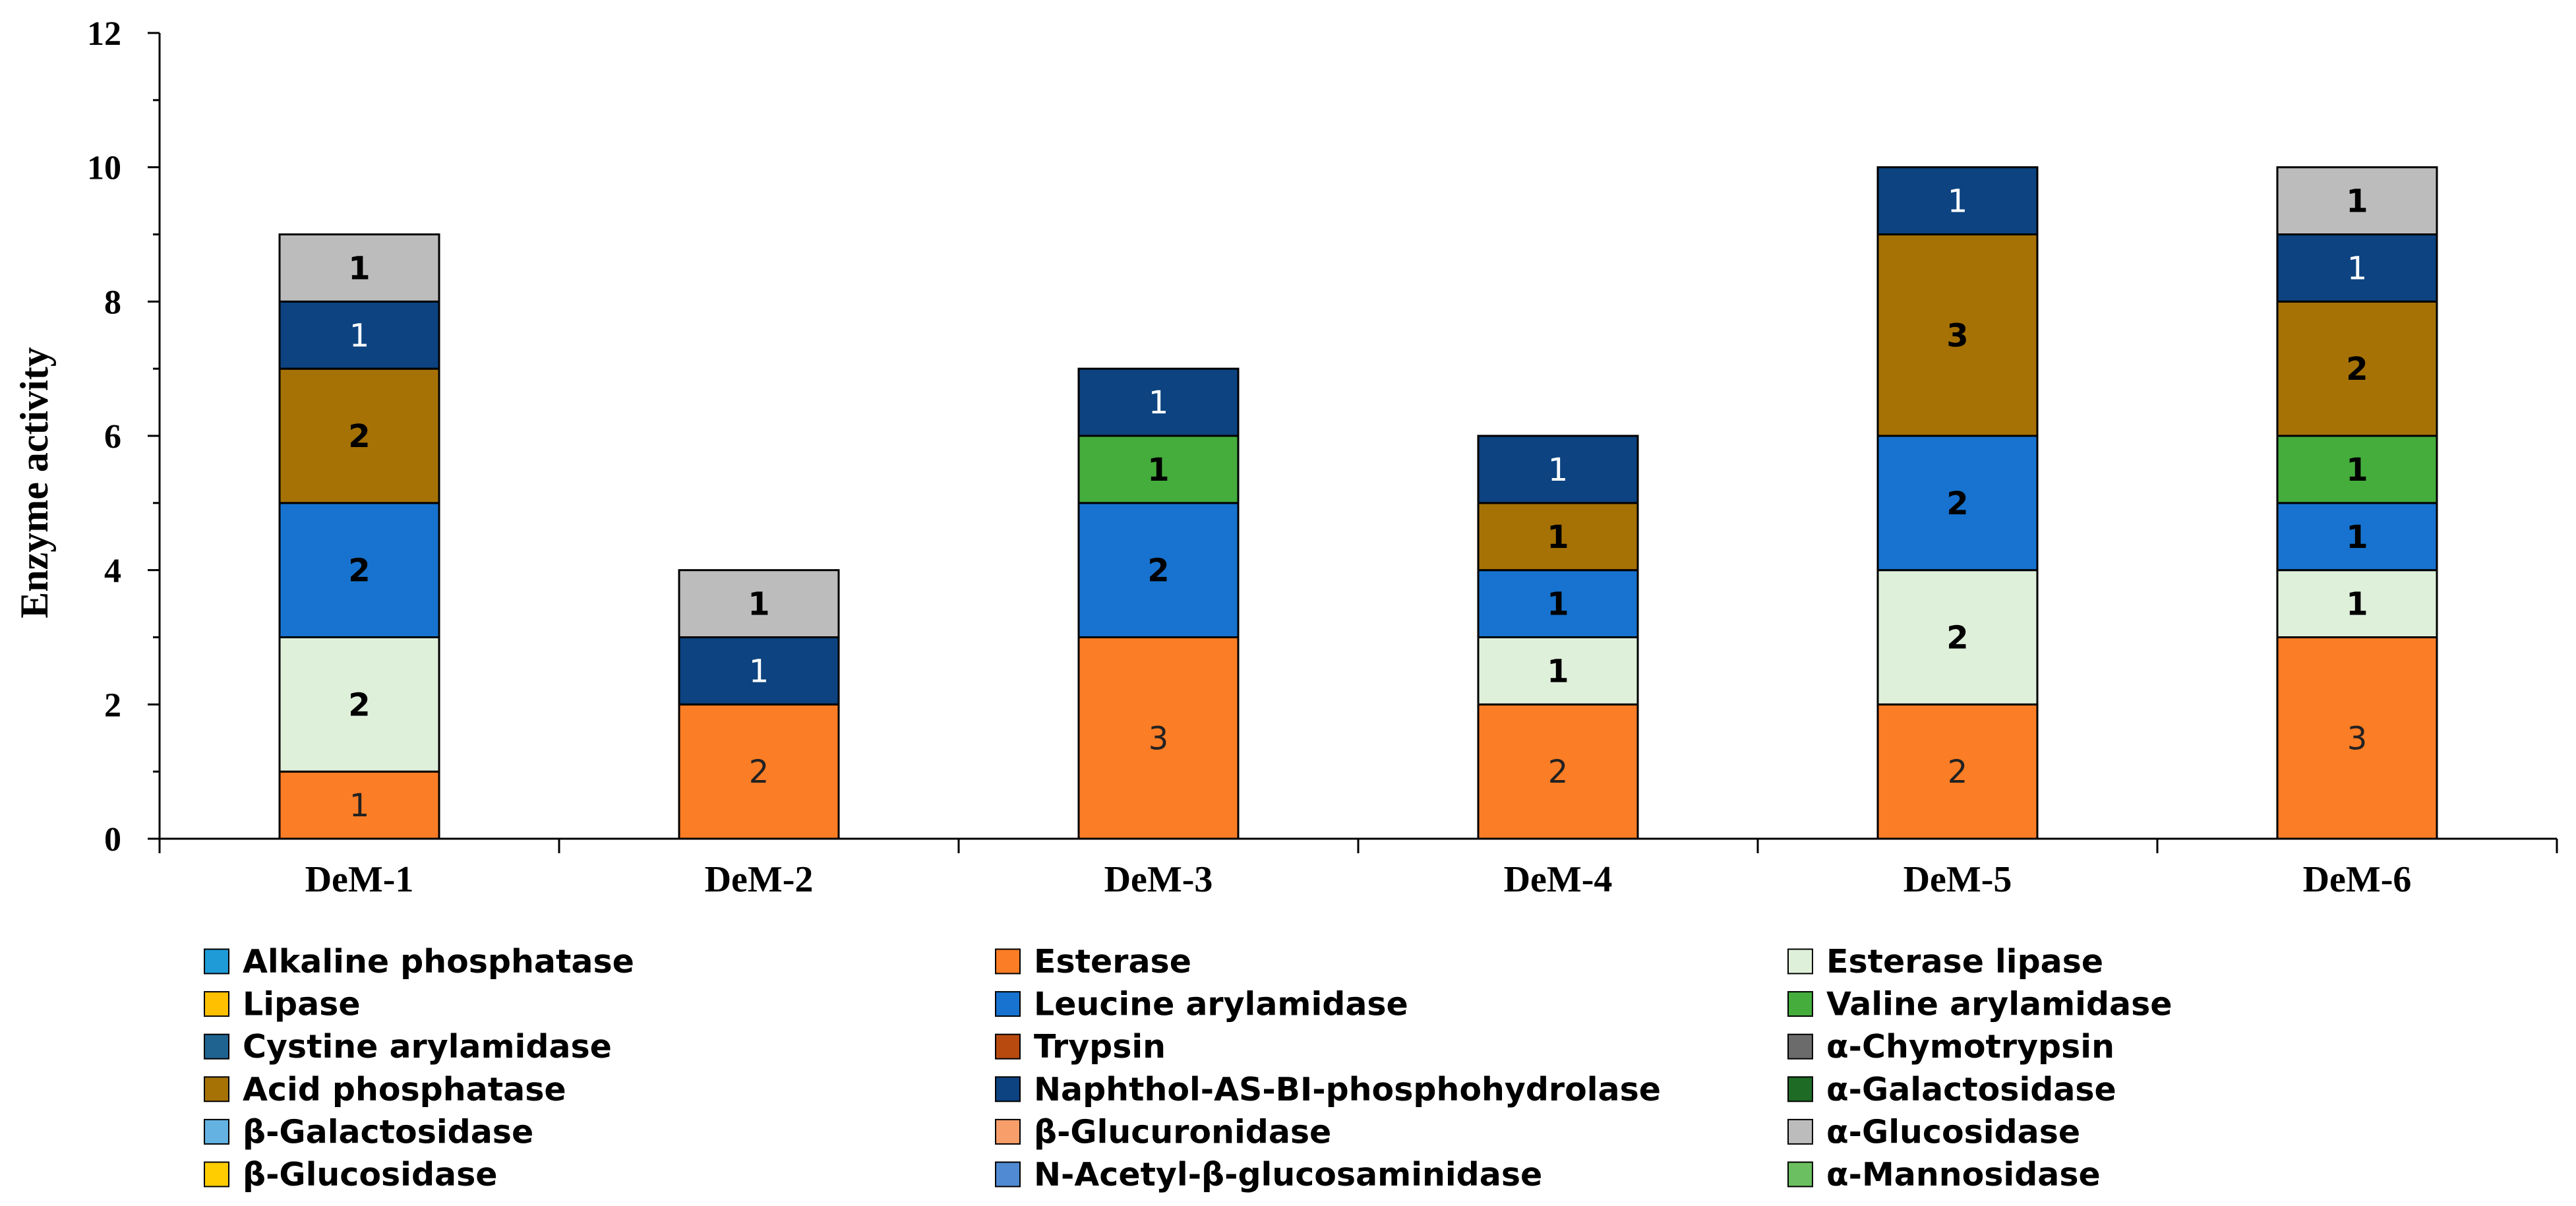 This screenshot has width=2576, height=1206. I want to click on legend-item-glucosidase: β-Glucosidase, so click(351, 1174).